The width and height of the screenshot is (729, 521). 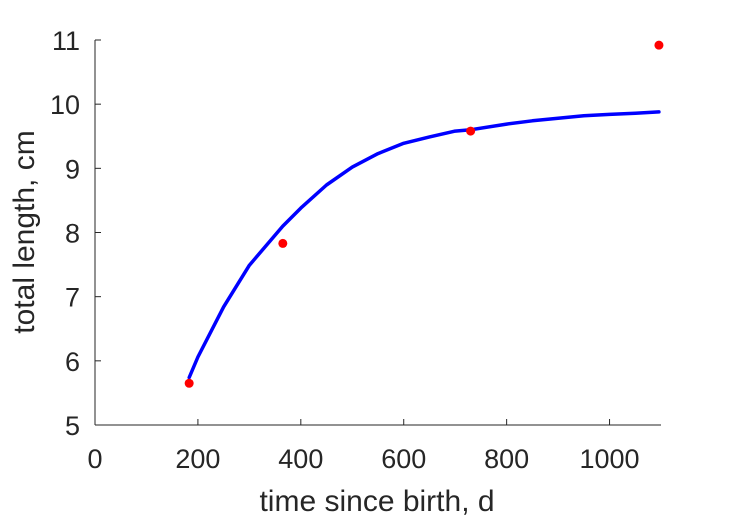 I want to click on y-tick-label: 5, so click(x=72, y=426).